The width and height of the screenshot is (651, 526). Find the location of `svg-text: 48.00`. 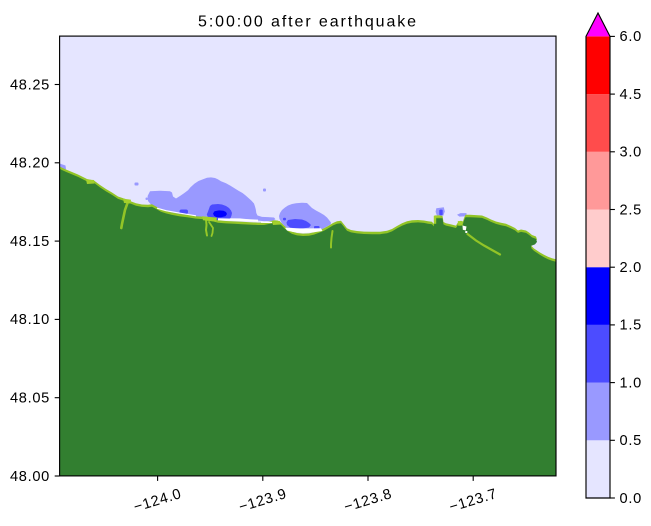

svg-text: 48.00 is located at coordinates (30, 477).